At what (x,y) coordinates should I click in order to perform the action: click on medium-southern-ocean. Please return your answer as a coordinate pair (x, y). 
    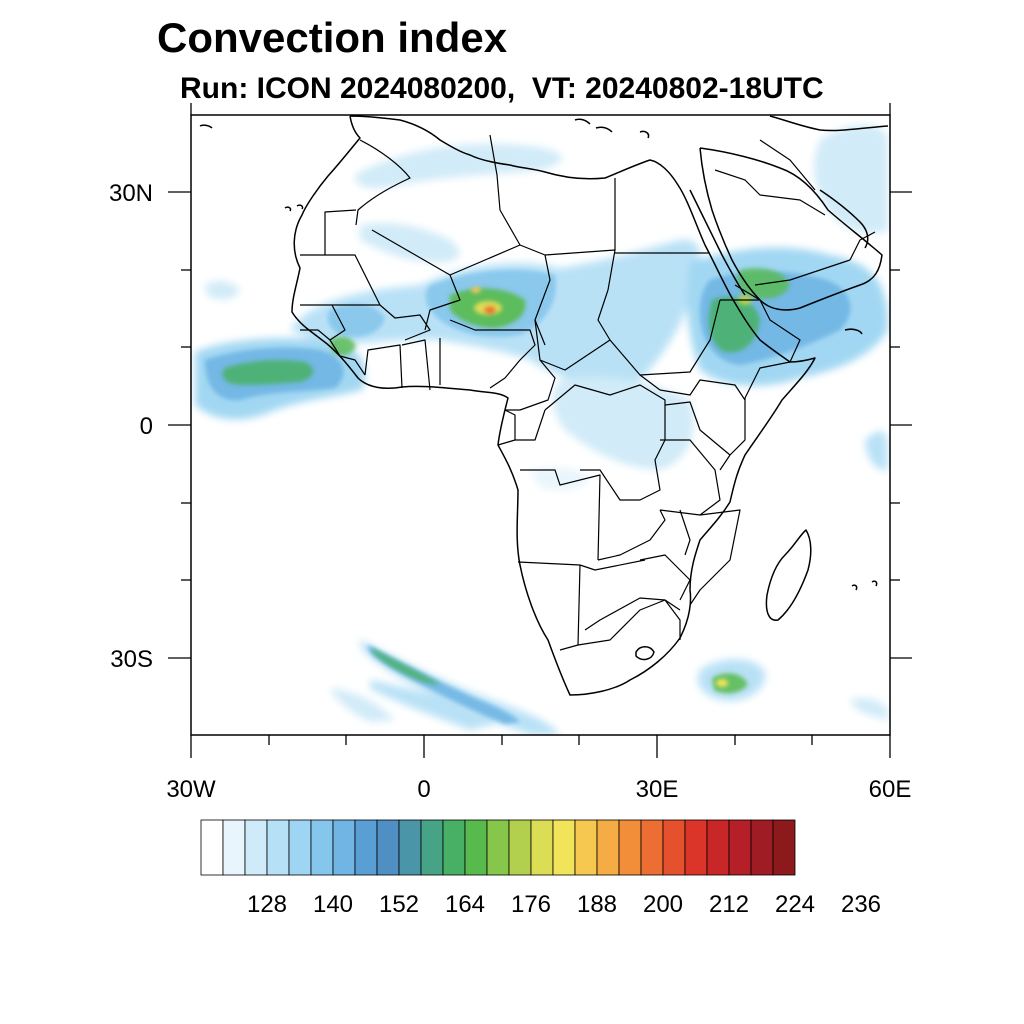
    Looking at the image, I should click on (443, 684).